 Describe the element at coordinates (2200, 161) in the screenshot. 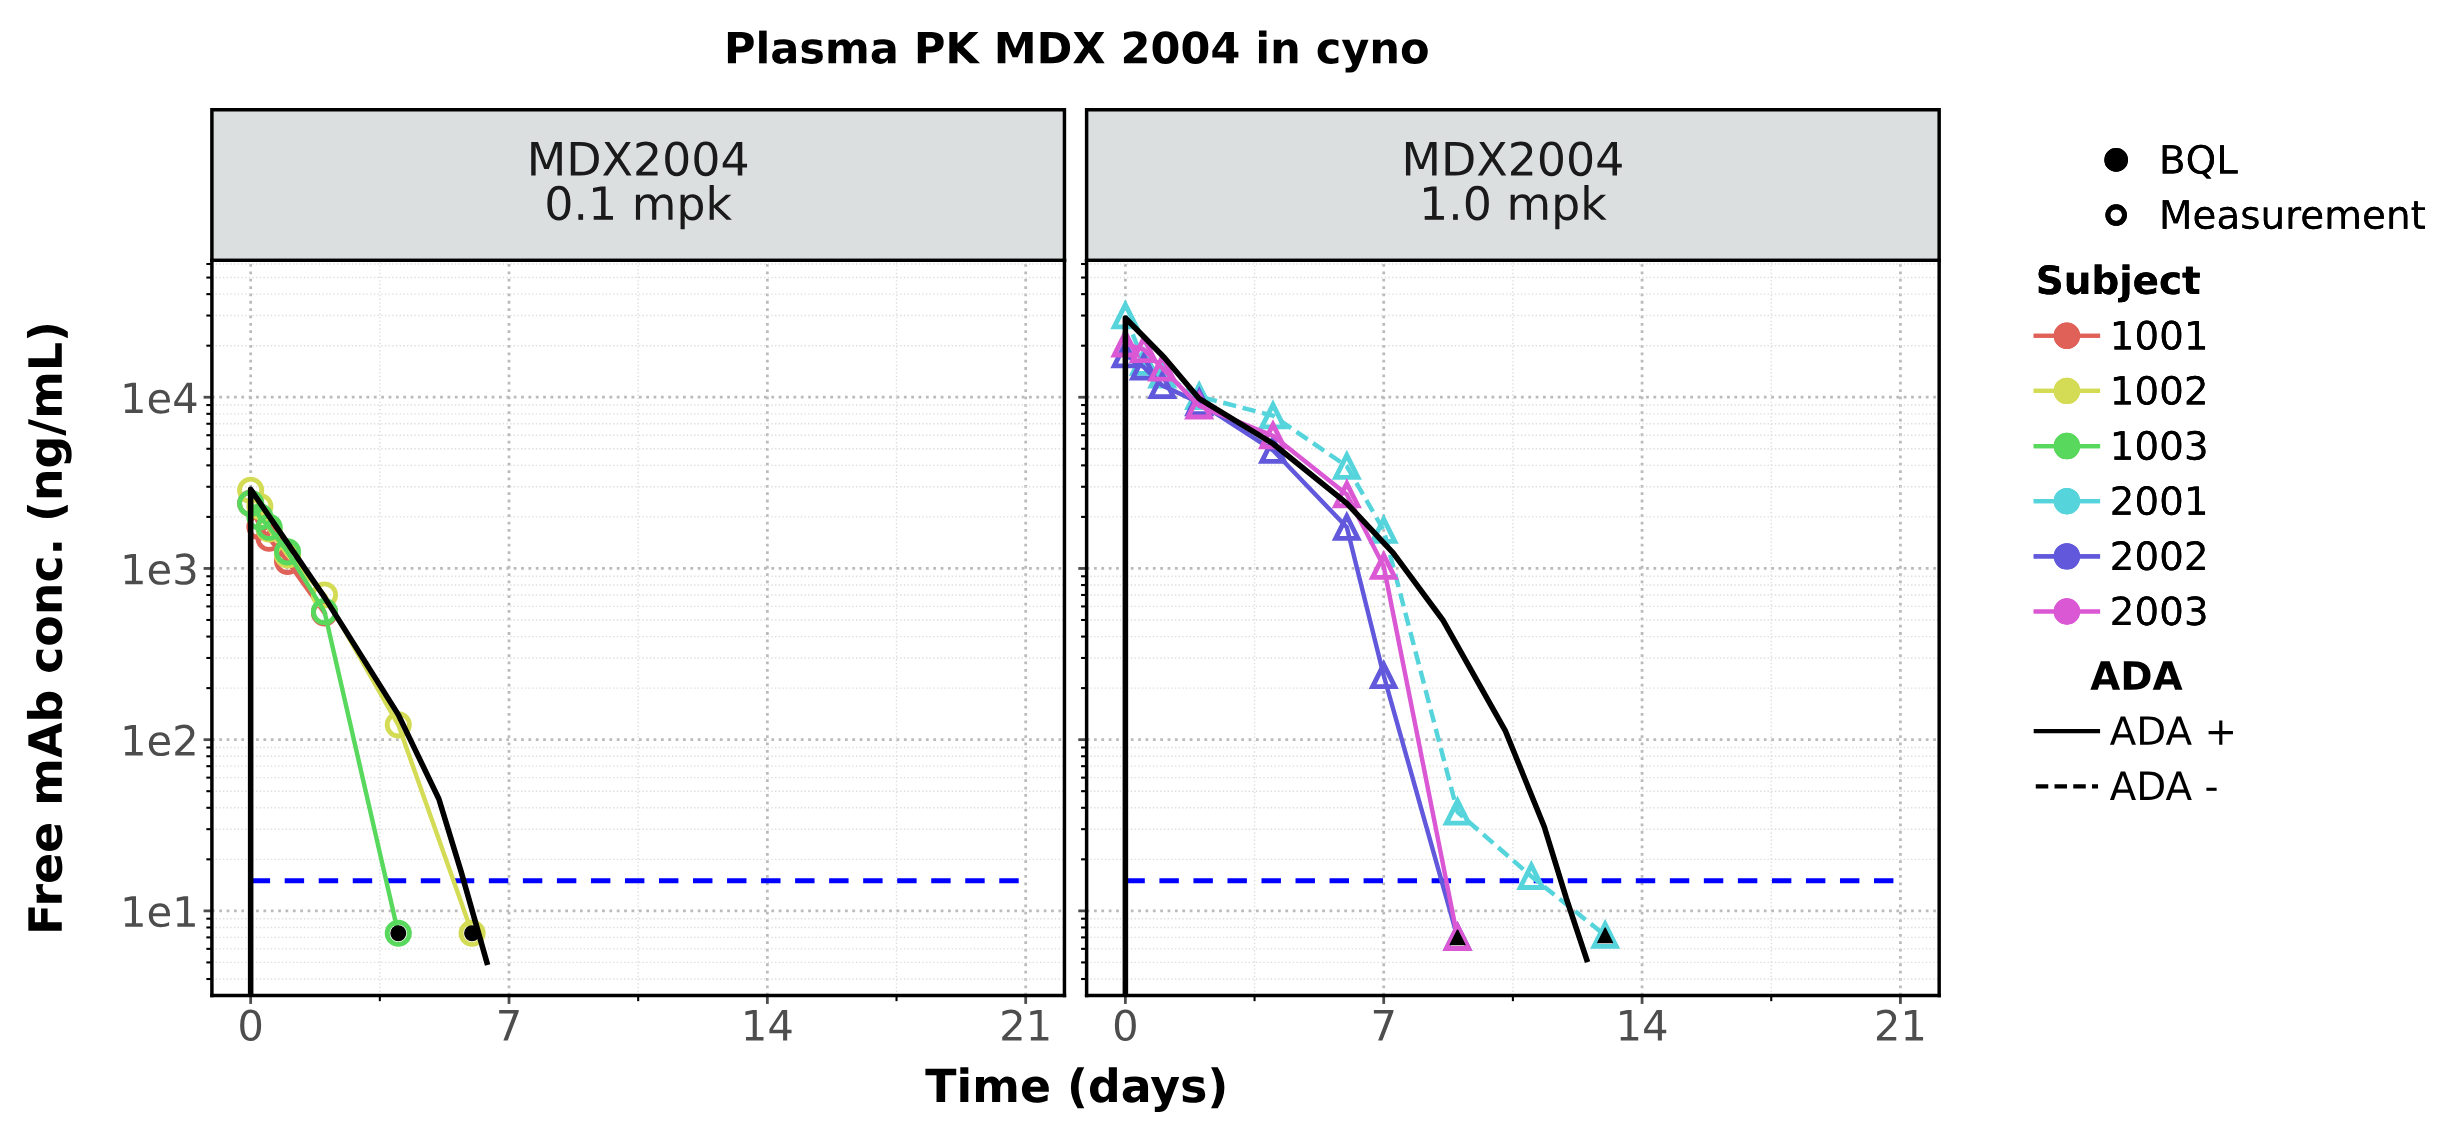

I see `legend-label: BQL` at that location.